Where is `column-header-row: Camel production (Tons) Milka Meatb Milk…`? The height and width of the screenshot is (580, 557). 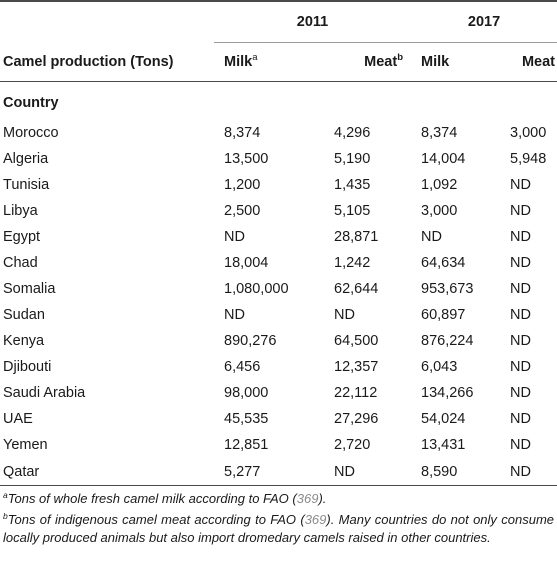
column-header-row: Camel production (Tons) Milka Meatb Milk… is located at coordinates (278, 62).